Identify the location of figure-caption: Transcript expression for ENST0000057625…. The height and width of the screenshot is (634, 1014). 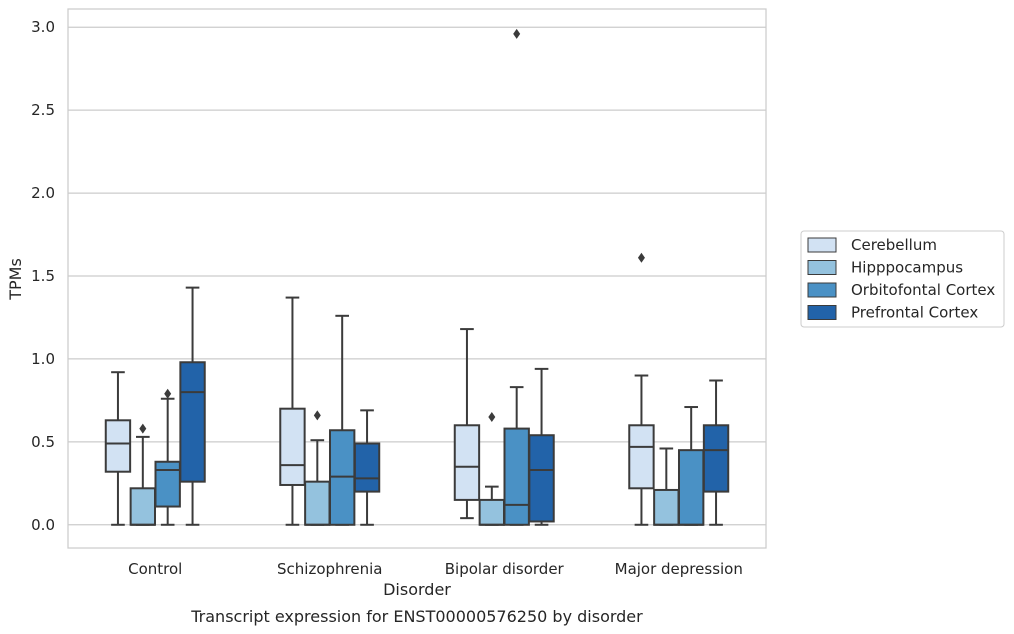
(416, 616).